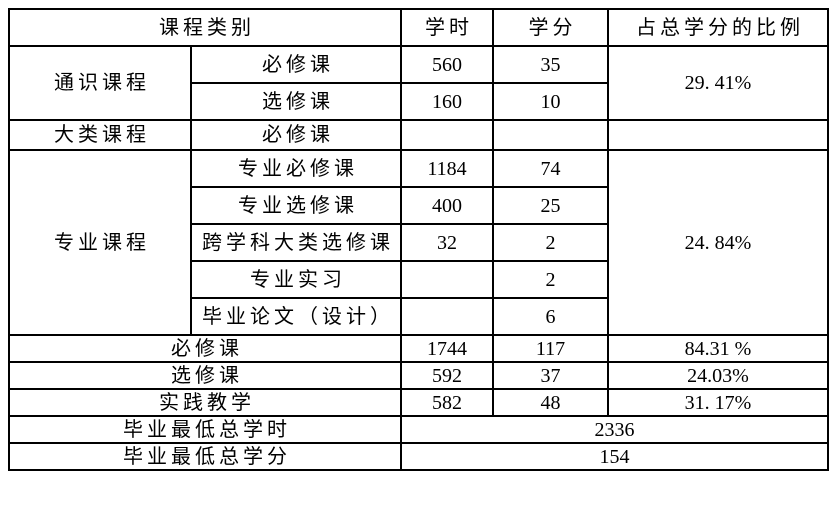 The height and width of the screenshot is (509, 833). Describe the element at coordinates (550, 101) in the screenshot. I see `cell-credits: 10` at that location.